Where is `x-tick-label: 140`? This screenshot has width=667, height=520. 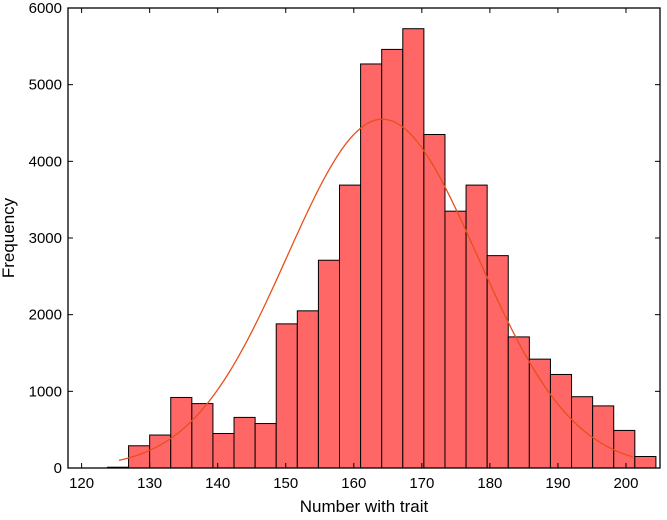
x-tick-label: 140 is located at coordinates (217, 483).